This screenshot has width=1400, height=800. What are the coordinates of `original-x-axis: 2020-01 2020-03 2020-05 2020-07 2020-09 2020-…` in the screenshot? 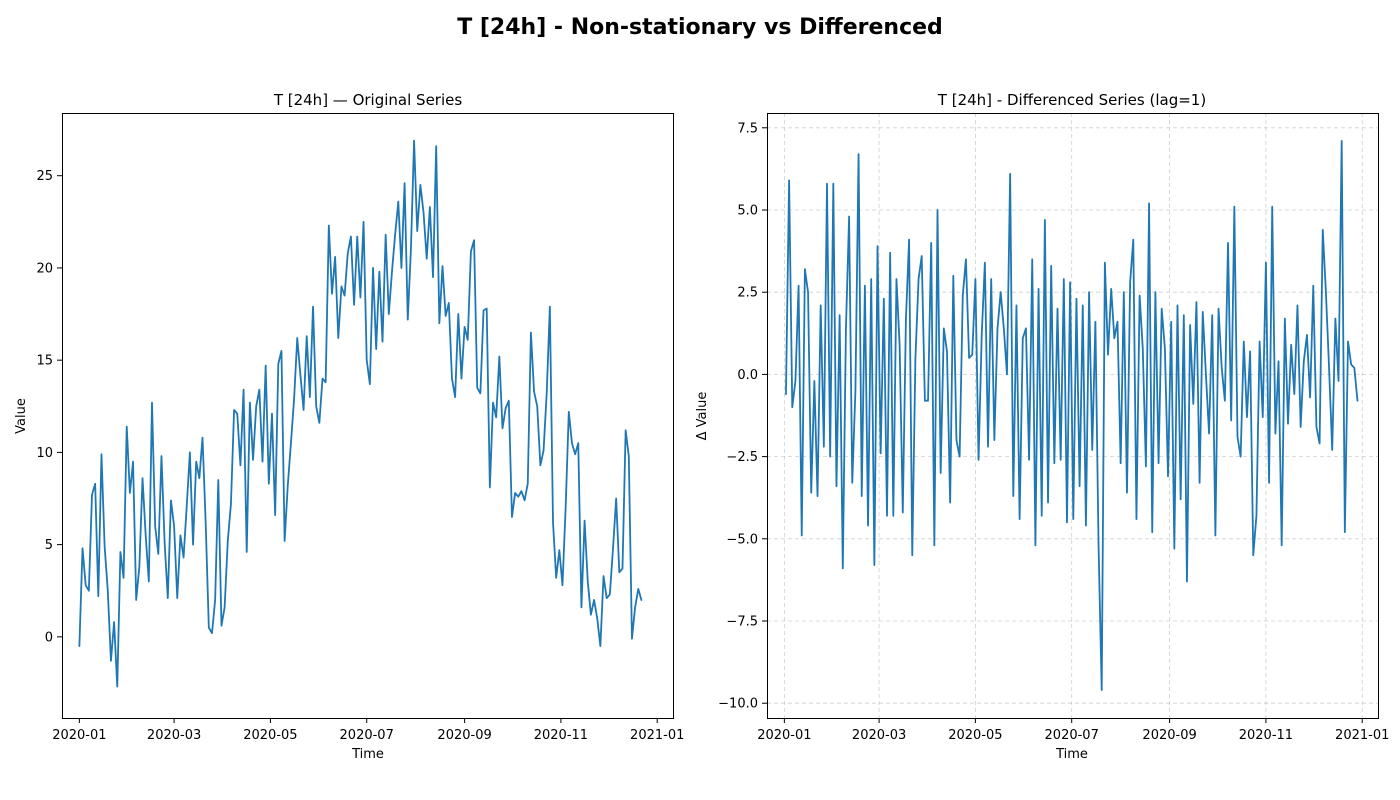 It's located at (368, 730).